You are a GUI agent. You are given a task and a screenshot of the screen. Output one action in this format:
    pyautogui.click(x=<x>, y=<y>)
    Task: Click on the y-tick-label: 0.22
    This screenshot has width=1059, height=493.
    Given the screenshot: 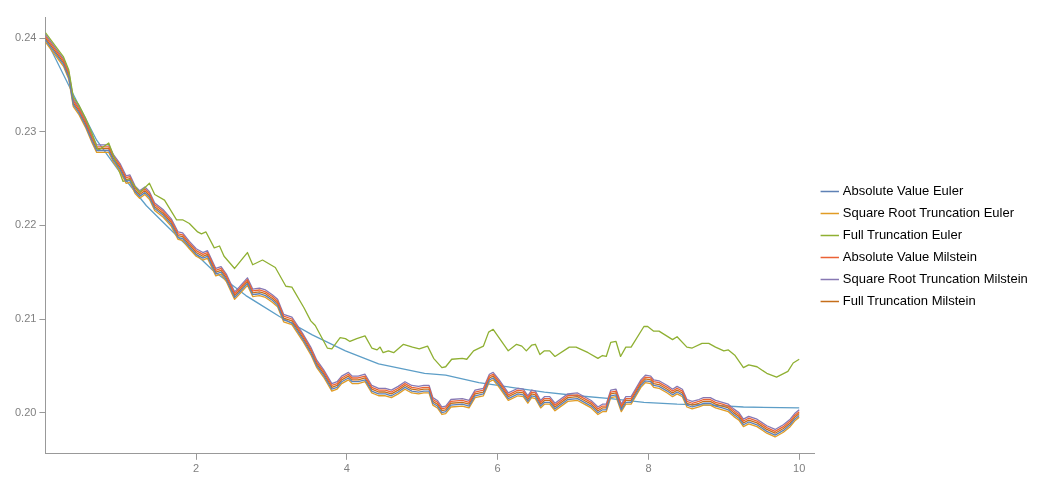 What is the action you would take?
    pyautogui.click(x=25, y=224)
    